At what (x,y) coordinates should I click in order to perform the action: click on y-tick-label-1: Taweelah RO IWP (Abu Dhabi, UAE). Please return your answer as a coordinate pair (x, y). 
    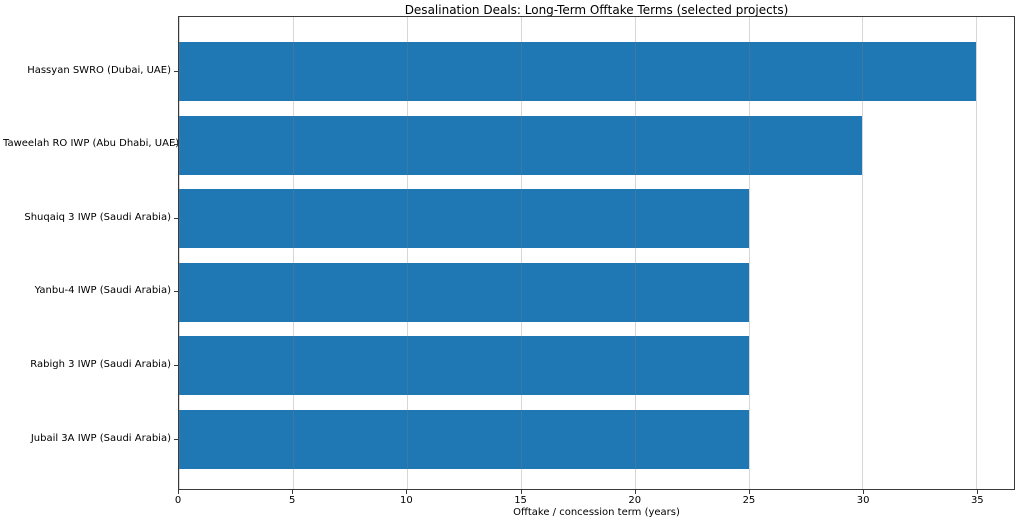
    Looking at the image, I should click on (91, 144).